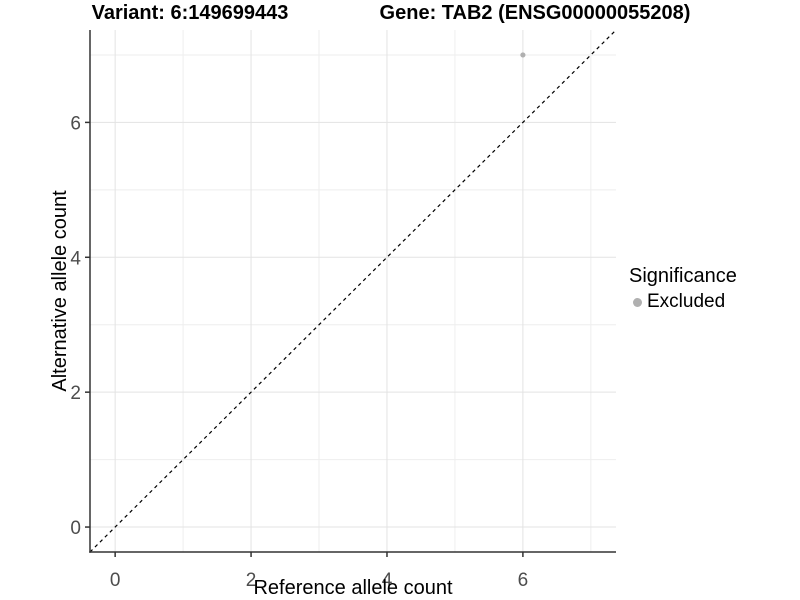 This screenshot has width=800, height=600. I want to click on x-tick-label: 2, so click(251, 580).